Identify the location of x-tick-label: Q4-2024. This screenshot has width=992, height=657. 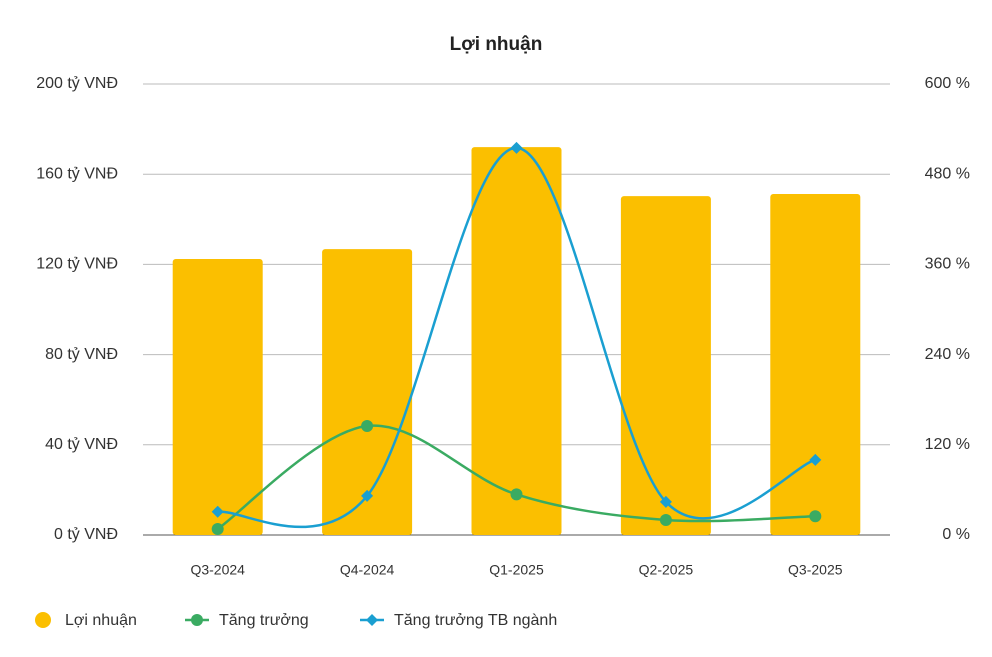
(367, 570).